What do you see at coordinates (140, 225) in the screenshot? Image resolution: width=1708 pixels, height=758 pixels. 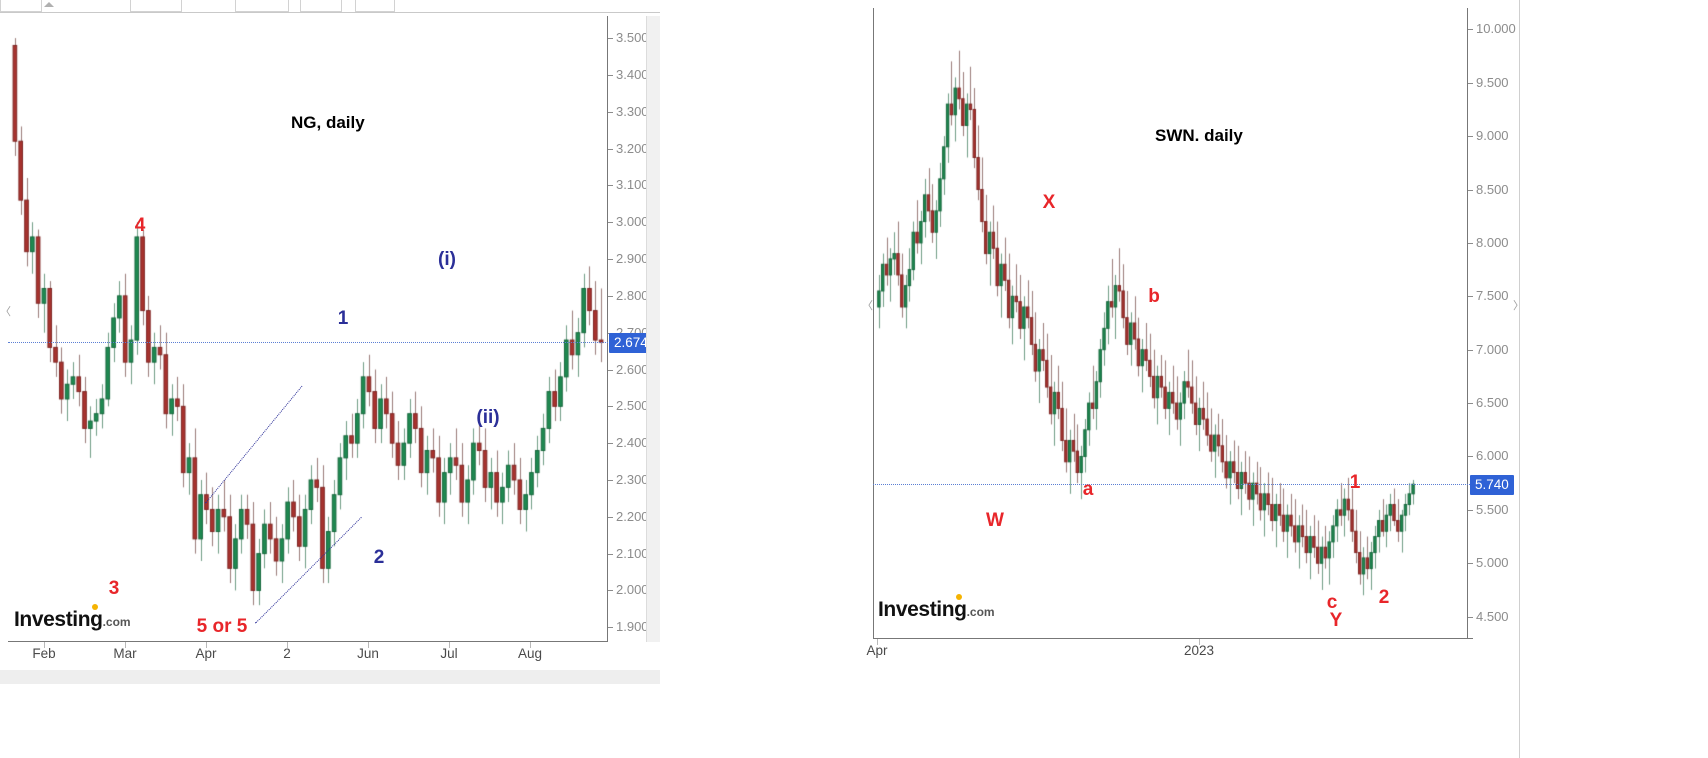 I see `wave-label: 4` at bounding box center [140, 225].